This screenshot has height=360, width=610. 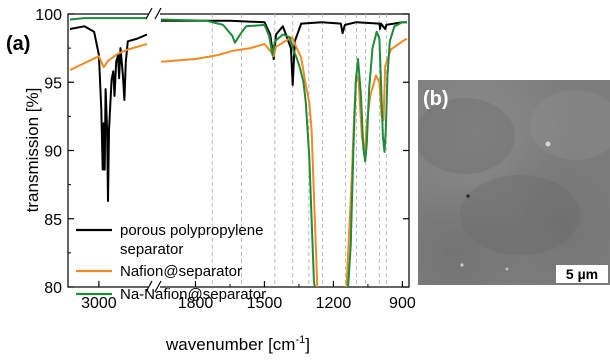 What do you see at coordinates (265, 303) in the screenshot?
I see `x-tick-label: 1500` at bounding box center [265, 303].